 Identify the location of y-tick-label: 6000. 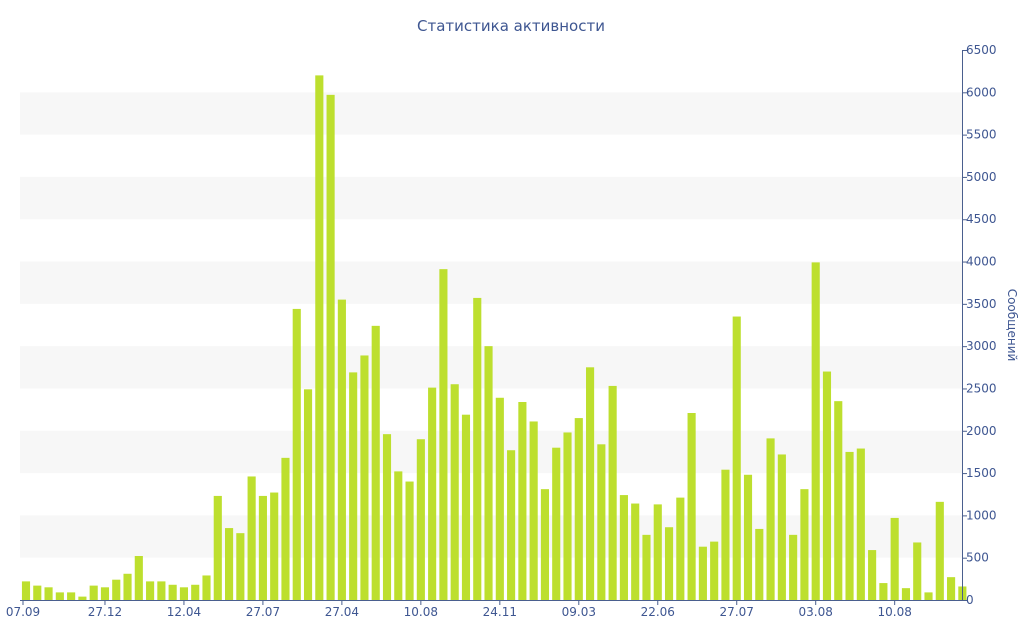
(981, 92).